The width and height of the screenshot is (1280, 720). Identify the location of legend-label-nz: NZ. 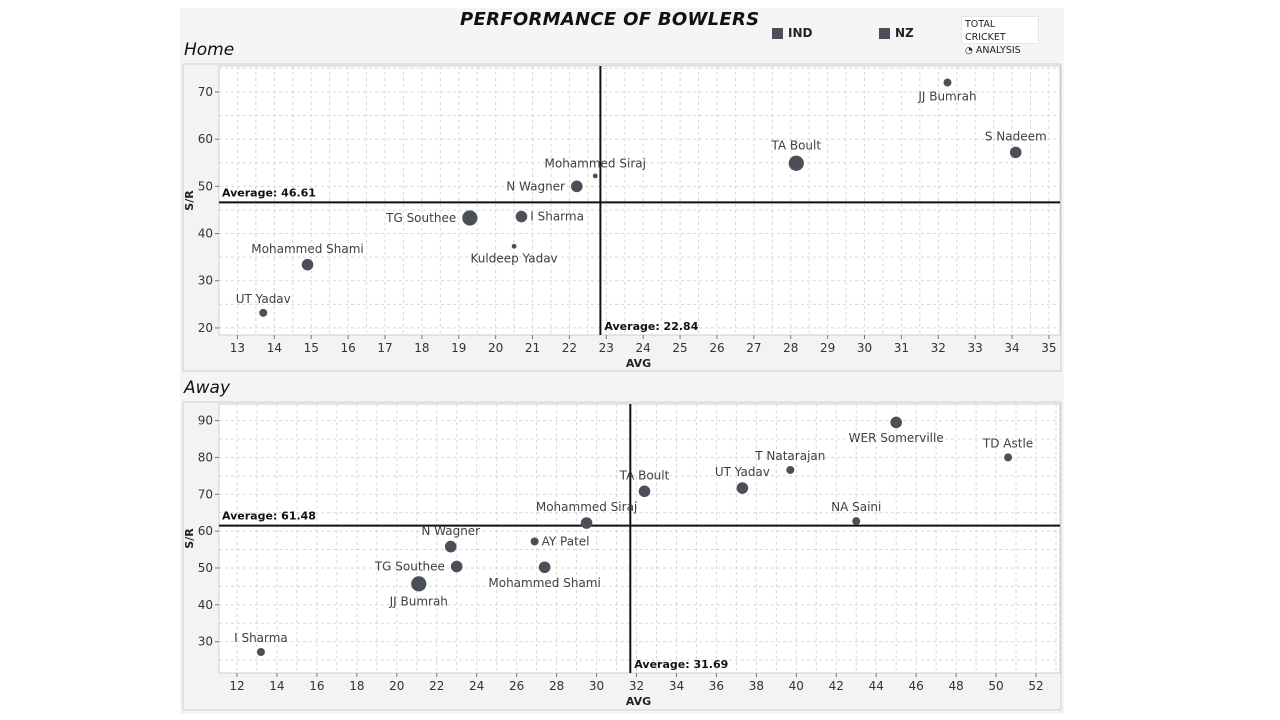
(904, 33).